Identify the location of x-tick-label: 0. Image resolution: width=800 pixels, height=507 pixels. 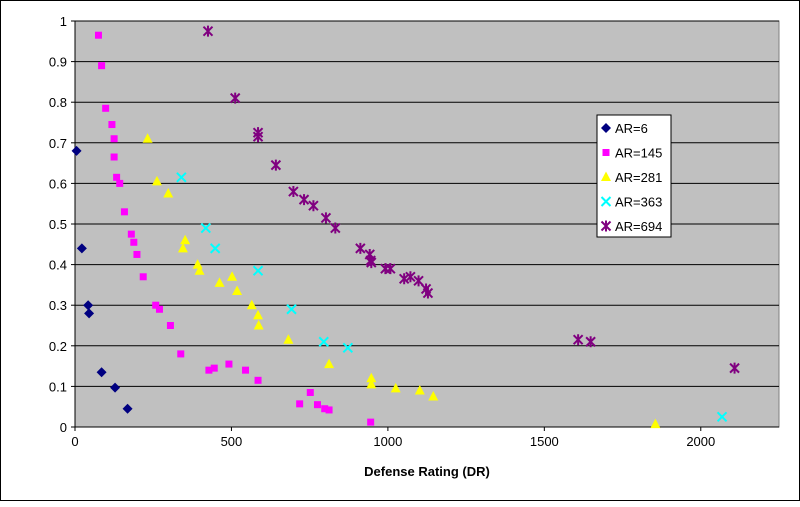
(74, 441).